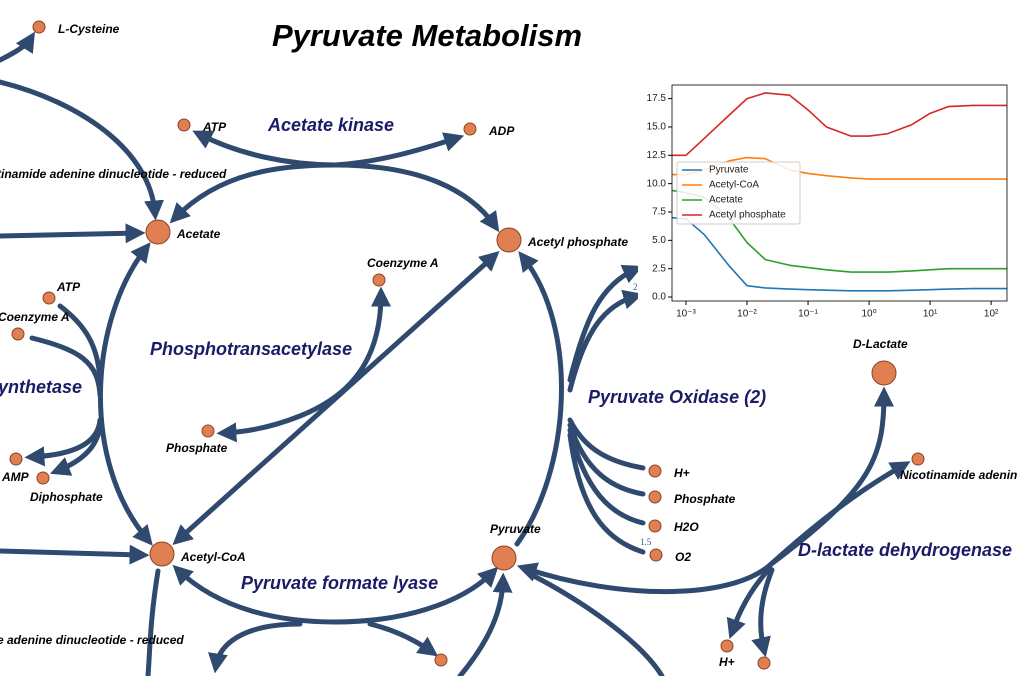  What do you see at coordinates (747, 215) in the screenshot?
I see `legend-label: Acetyl phosphate` at bounding box center [747, 215].